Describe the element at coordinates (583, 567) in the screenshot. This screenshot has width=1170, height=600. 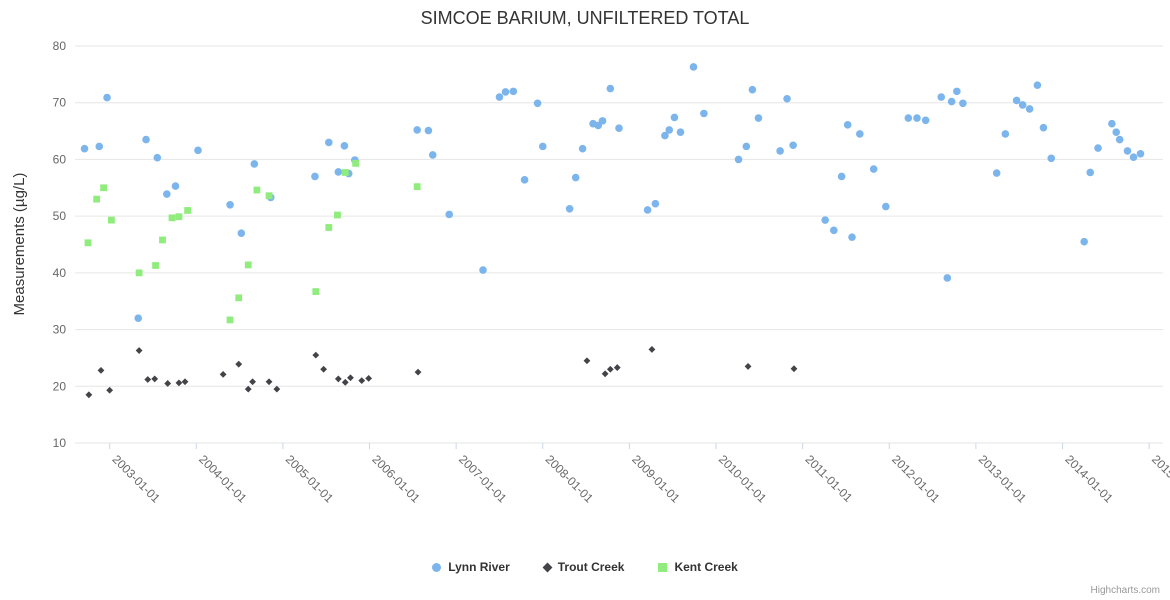
I see `legend-item-trout-creek: Trout Creek` at that location.